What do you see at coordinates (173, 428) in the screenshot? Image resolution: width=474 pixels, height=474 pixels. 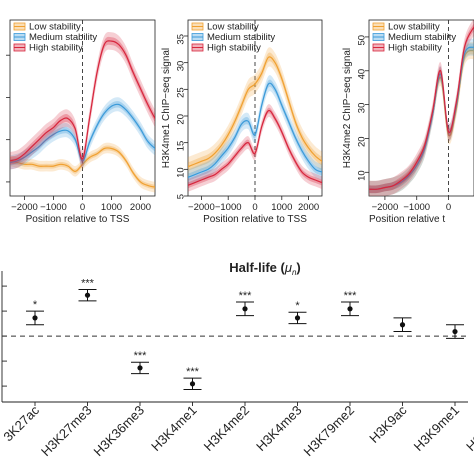 I see `category-label: H3K4me1` at bounding box center [173, 428].